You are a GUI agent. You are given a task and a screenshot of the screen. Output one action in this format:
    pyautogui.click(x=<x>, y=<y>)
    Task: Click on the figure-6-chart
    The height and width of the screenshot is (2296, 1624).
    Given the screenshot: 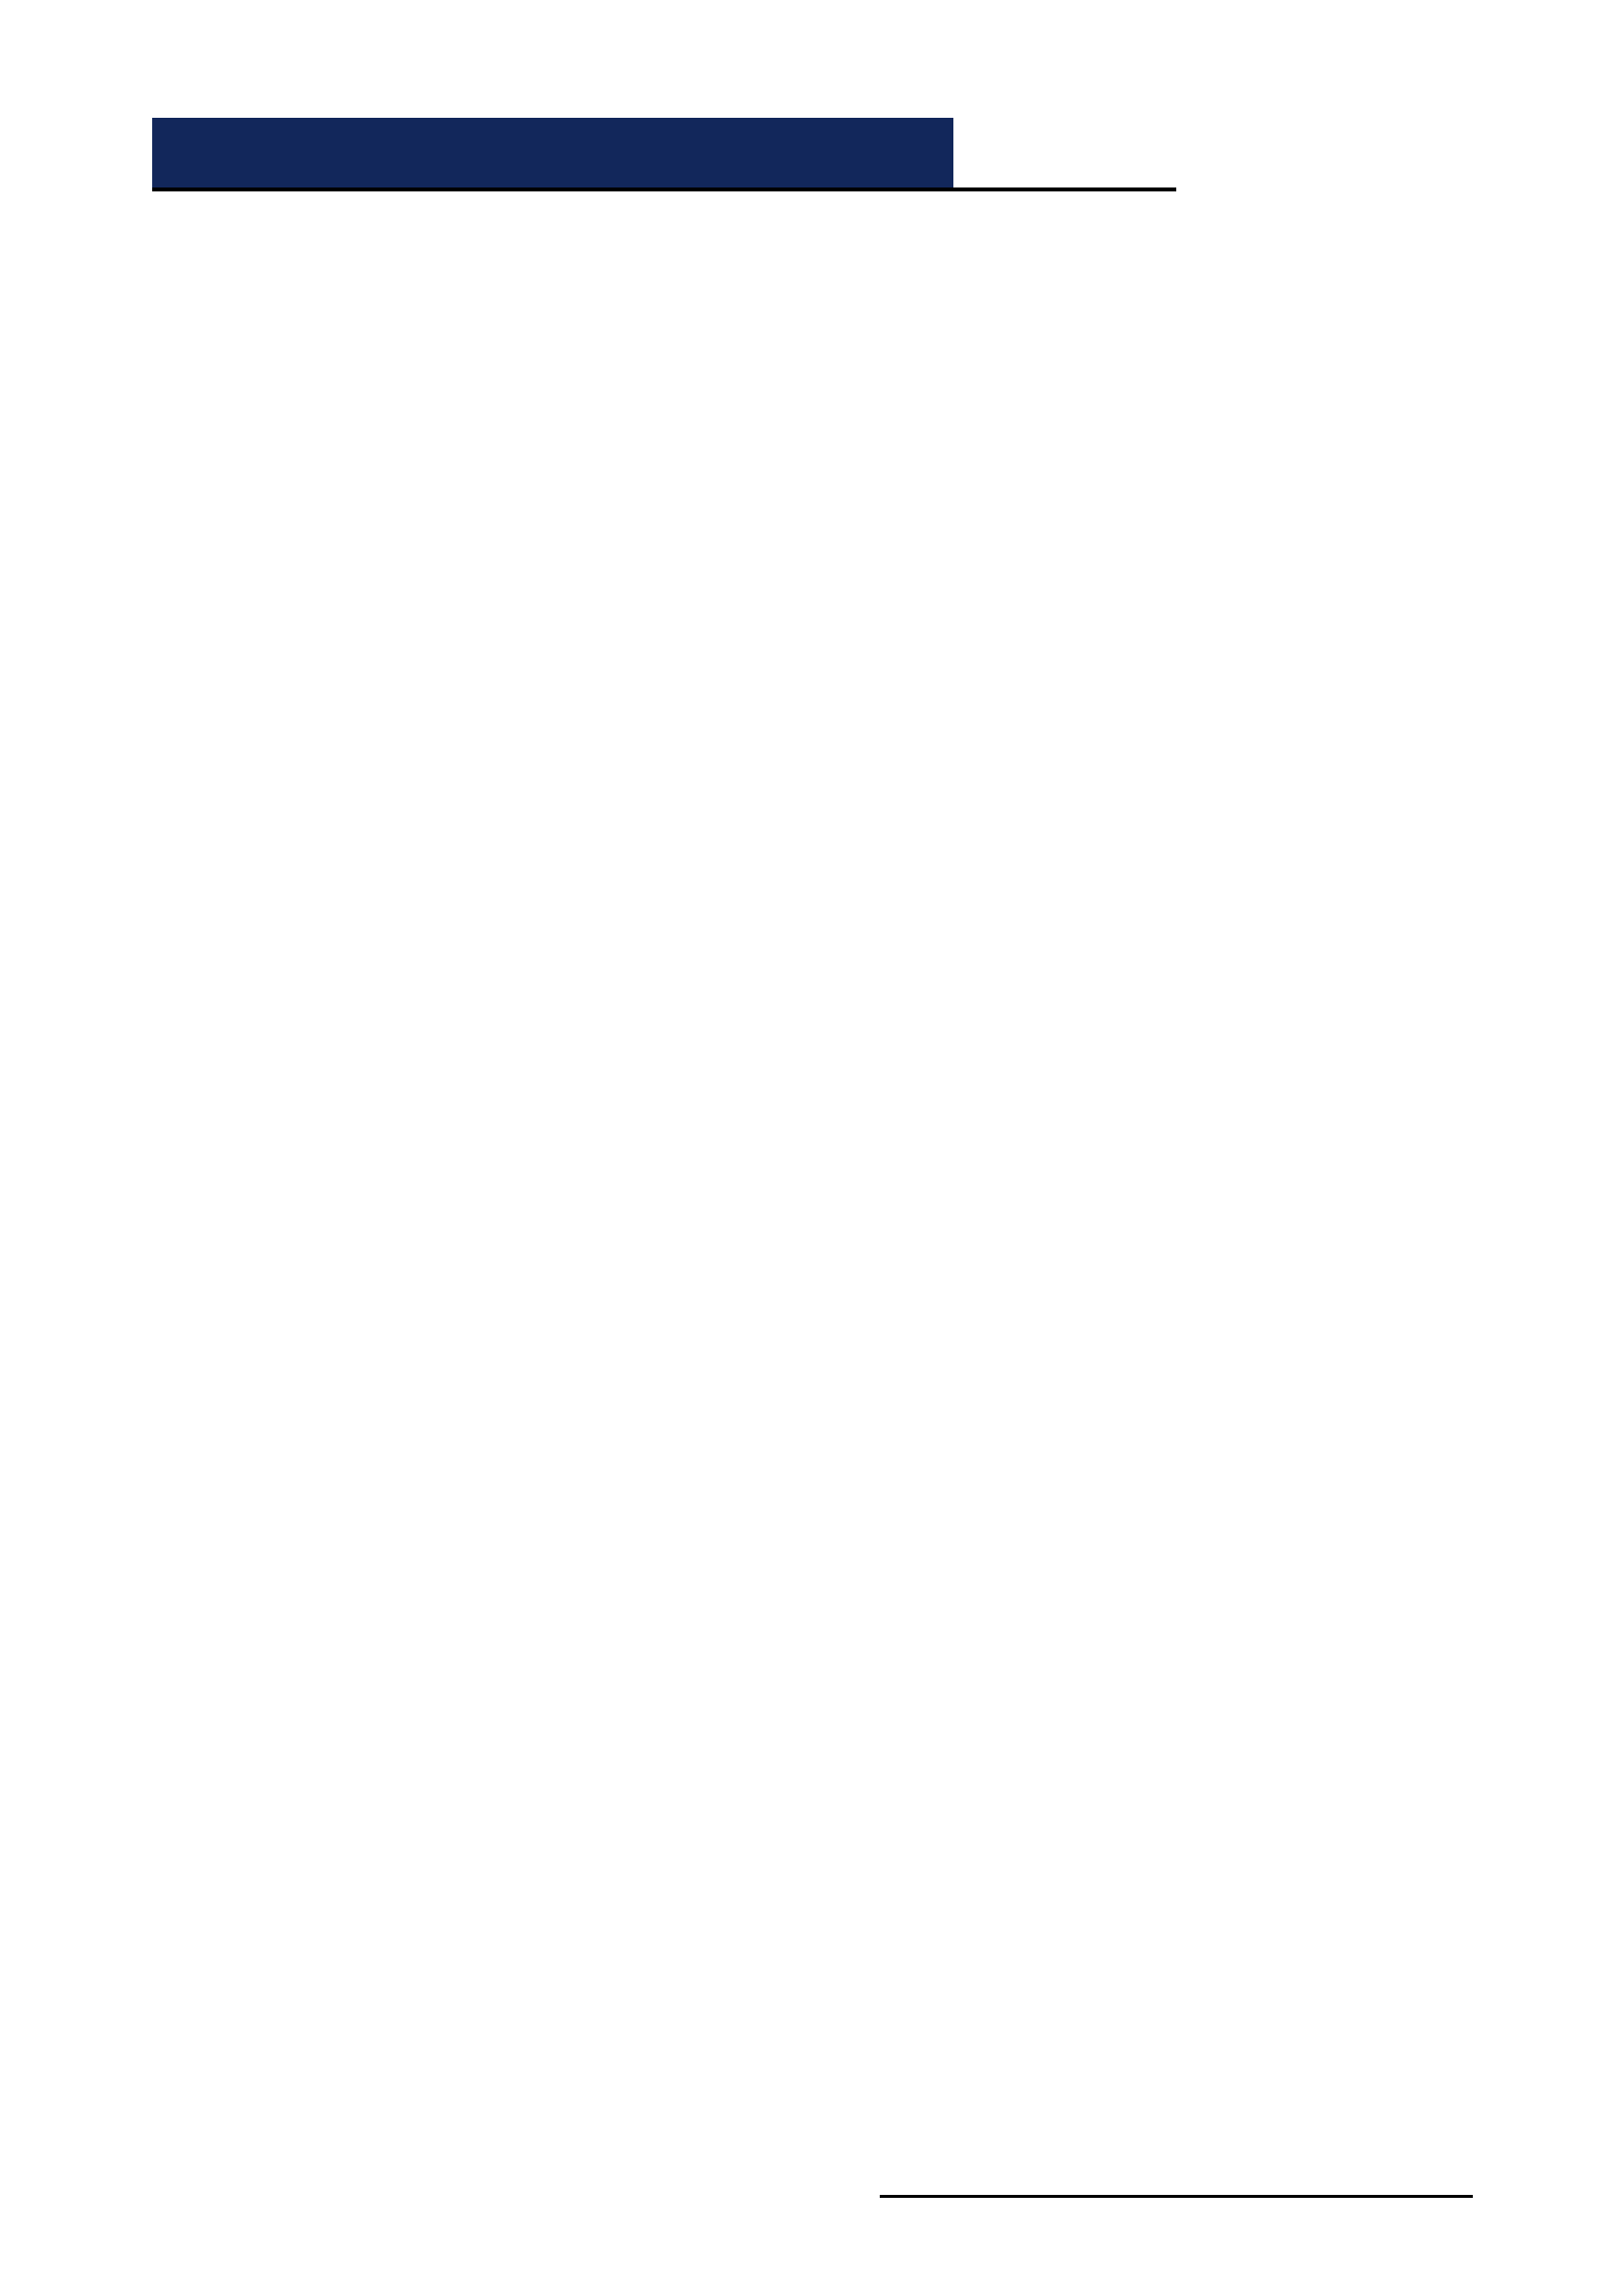 What is the action you would take?
    pyautogui.click(x=1163, y=1804)
    